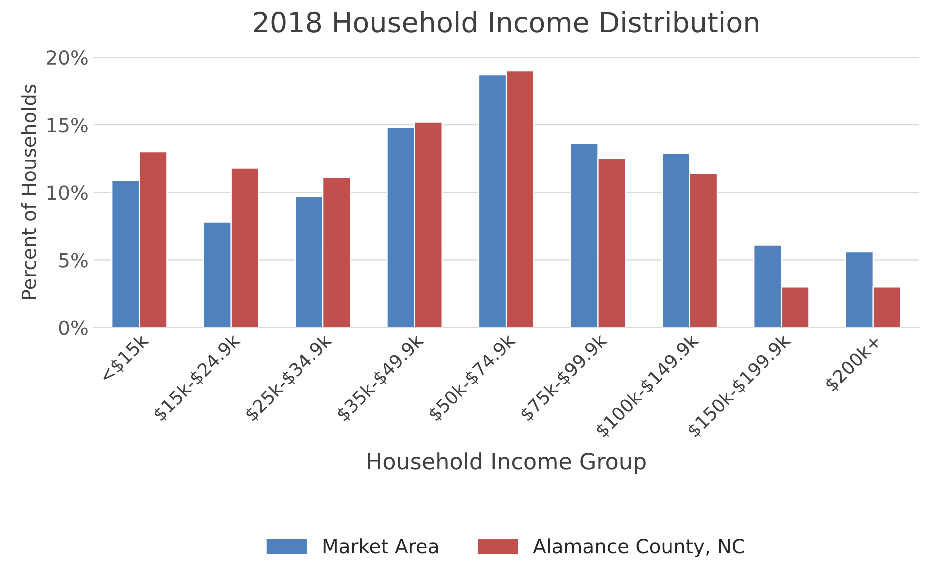 Image resolution: width=938 pixels, height=575 pixels. I want to click on chart-title: 2018 Household Income Distribution, so click(506, 22).